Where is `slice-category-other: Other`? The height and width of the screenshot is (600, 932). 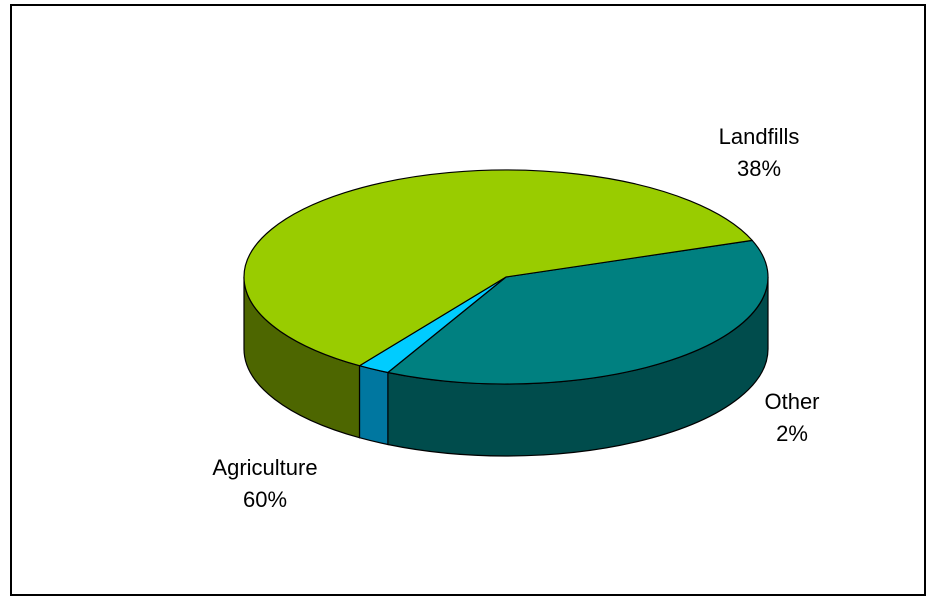 slice-category-other: Other is located at coordinates (792, 401).